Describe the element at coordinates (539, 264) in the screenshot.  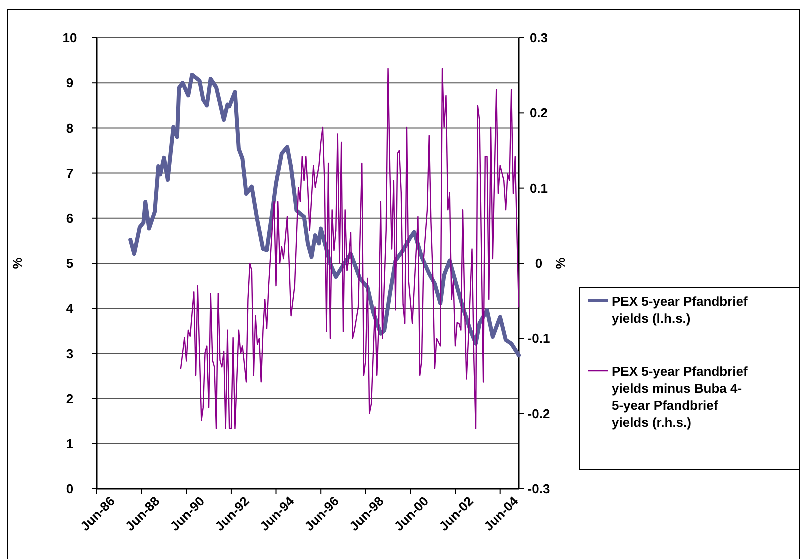
I see `y2-tick-label: 0` at that location.